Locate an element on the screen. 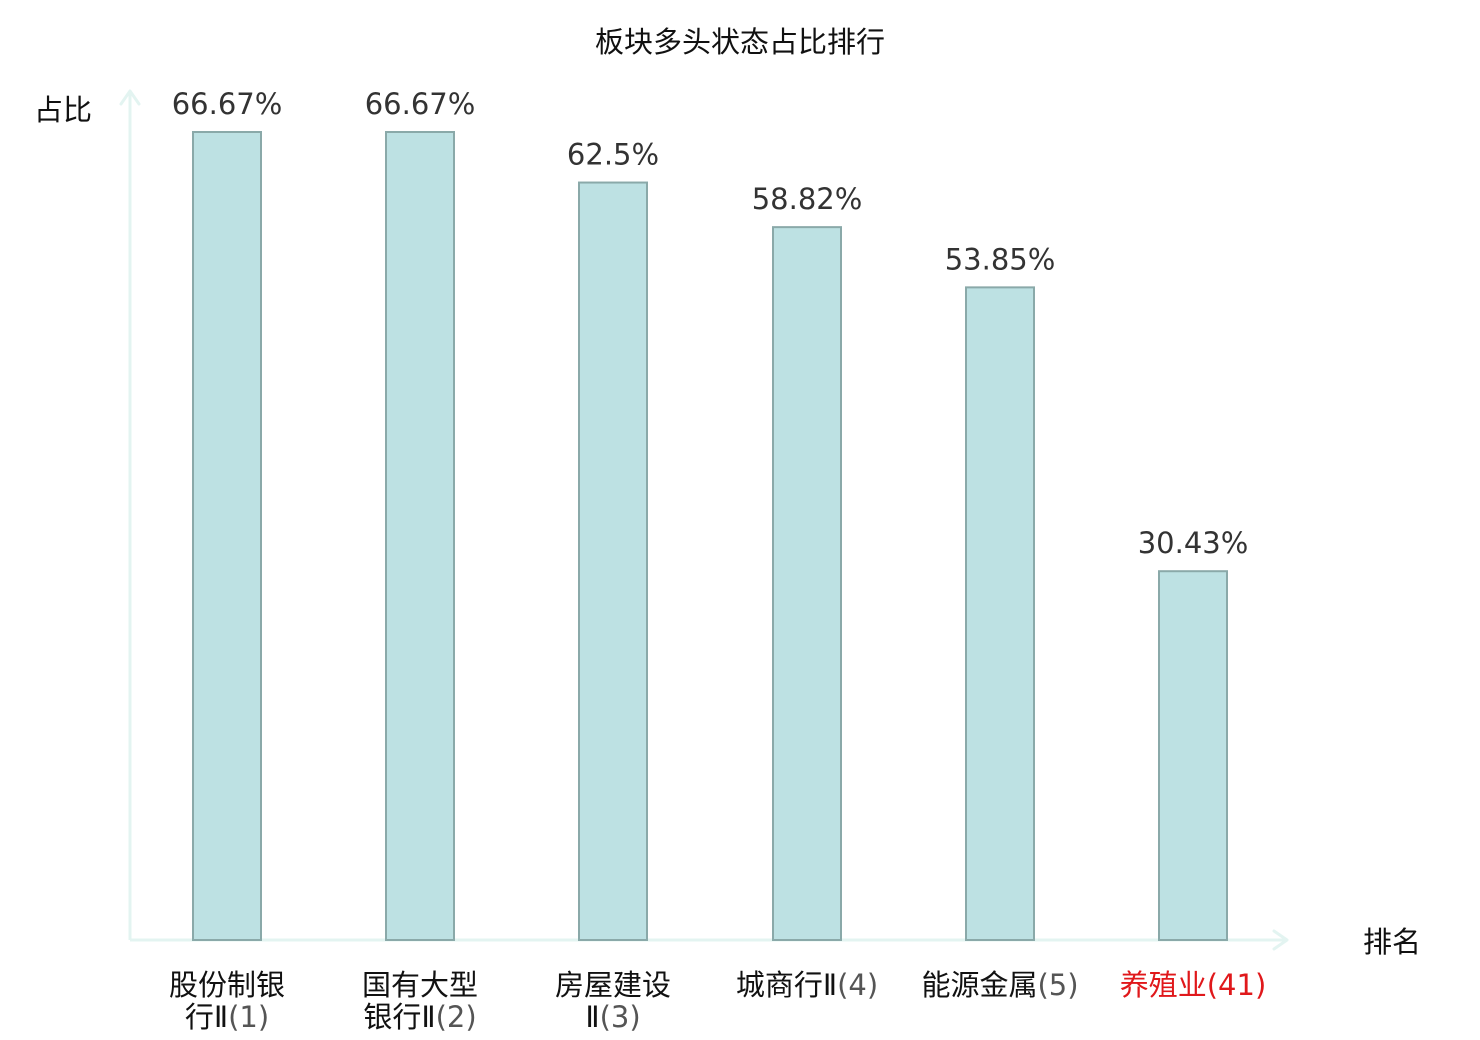 The width and height of the screenshot is (1480, 1040). category-label: 能源金属(5) is located at coordinates (999, 985).